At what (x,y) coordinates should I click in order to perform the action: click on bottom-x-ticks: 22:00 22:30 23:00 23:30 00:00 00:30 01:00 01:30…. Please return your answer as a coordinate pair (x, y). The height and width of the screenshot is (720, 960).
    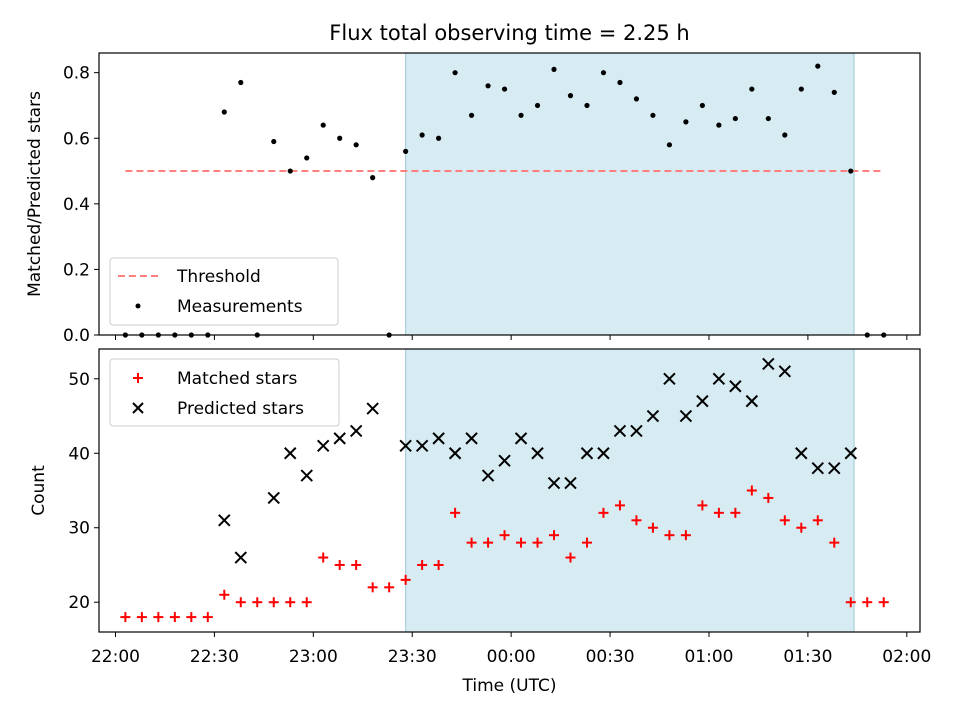
    Looking at the image, I should click on (511, 649).